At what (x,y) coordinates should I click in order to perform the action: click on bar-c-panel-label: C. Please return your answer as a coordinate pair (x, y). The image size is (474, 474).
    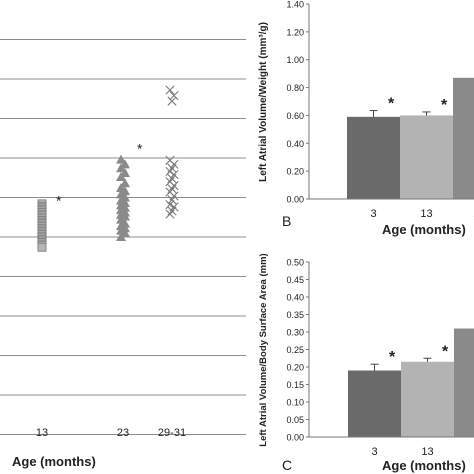
    Looking at the image, I should click on (287, 465).